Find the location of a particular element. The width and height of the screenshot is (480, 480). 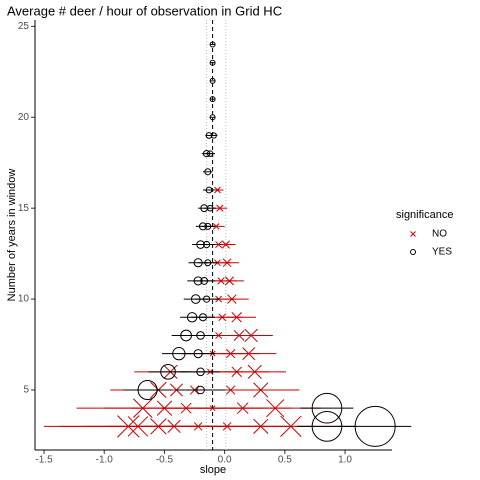

legend-title: significance is located at coordinates (424, 215).